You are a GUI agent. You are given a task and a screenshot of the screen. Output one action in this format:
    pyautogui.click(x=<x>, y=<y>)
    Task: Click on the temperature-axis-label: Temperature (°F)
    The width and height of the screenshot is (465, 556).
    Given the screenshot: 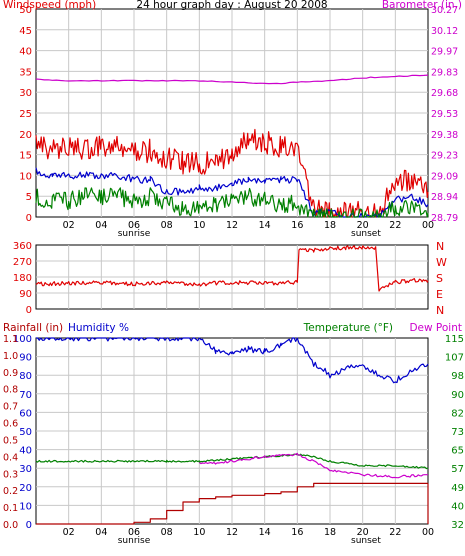 What is the action you would take?
    pyautogui.click(x=348, y=328)
    